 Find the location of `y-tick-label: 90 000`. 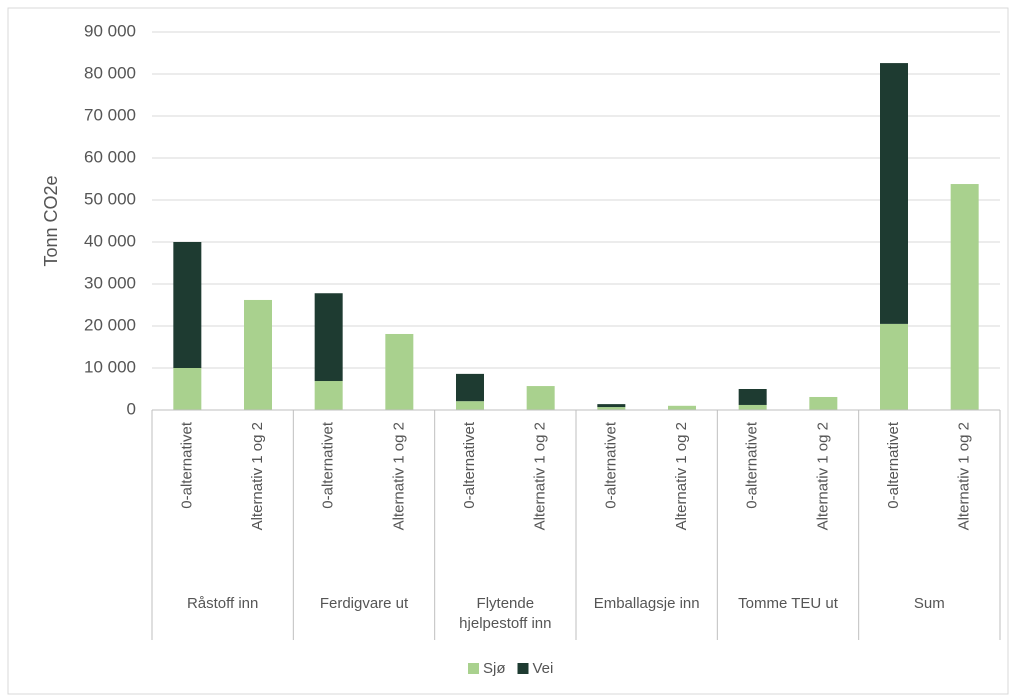

y-tick-label: 90 000 is located at coordinates (110, 30).